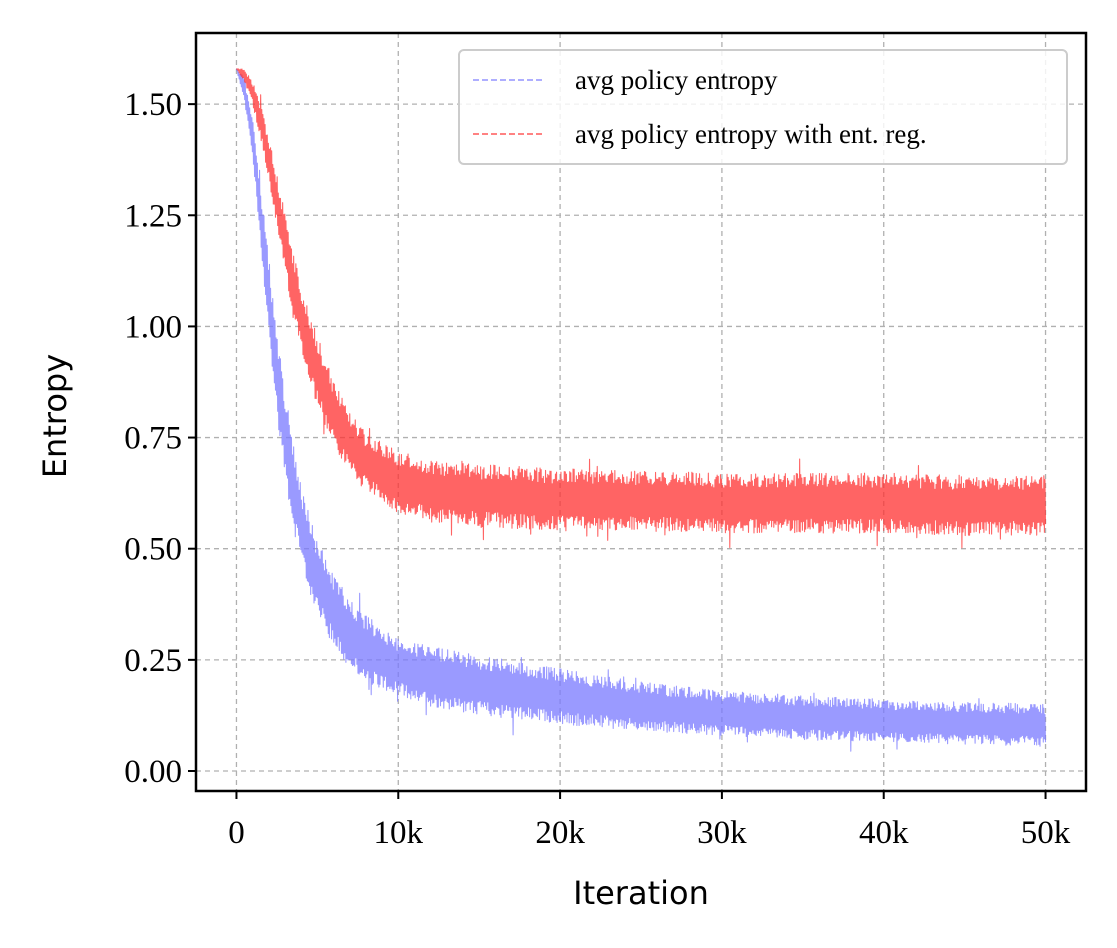 This screenshot has height=948, width=1117. Describe the element at coordinates (1046, 833) in the screenshot. I see `x-tick-label: 50k` at that location.